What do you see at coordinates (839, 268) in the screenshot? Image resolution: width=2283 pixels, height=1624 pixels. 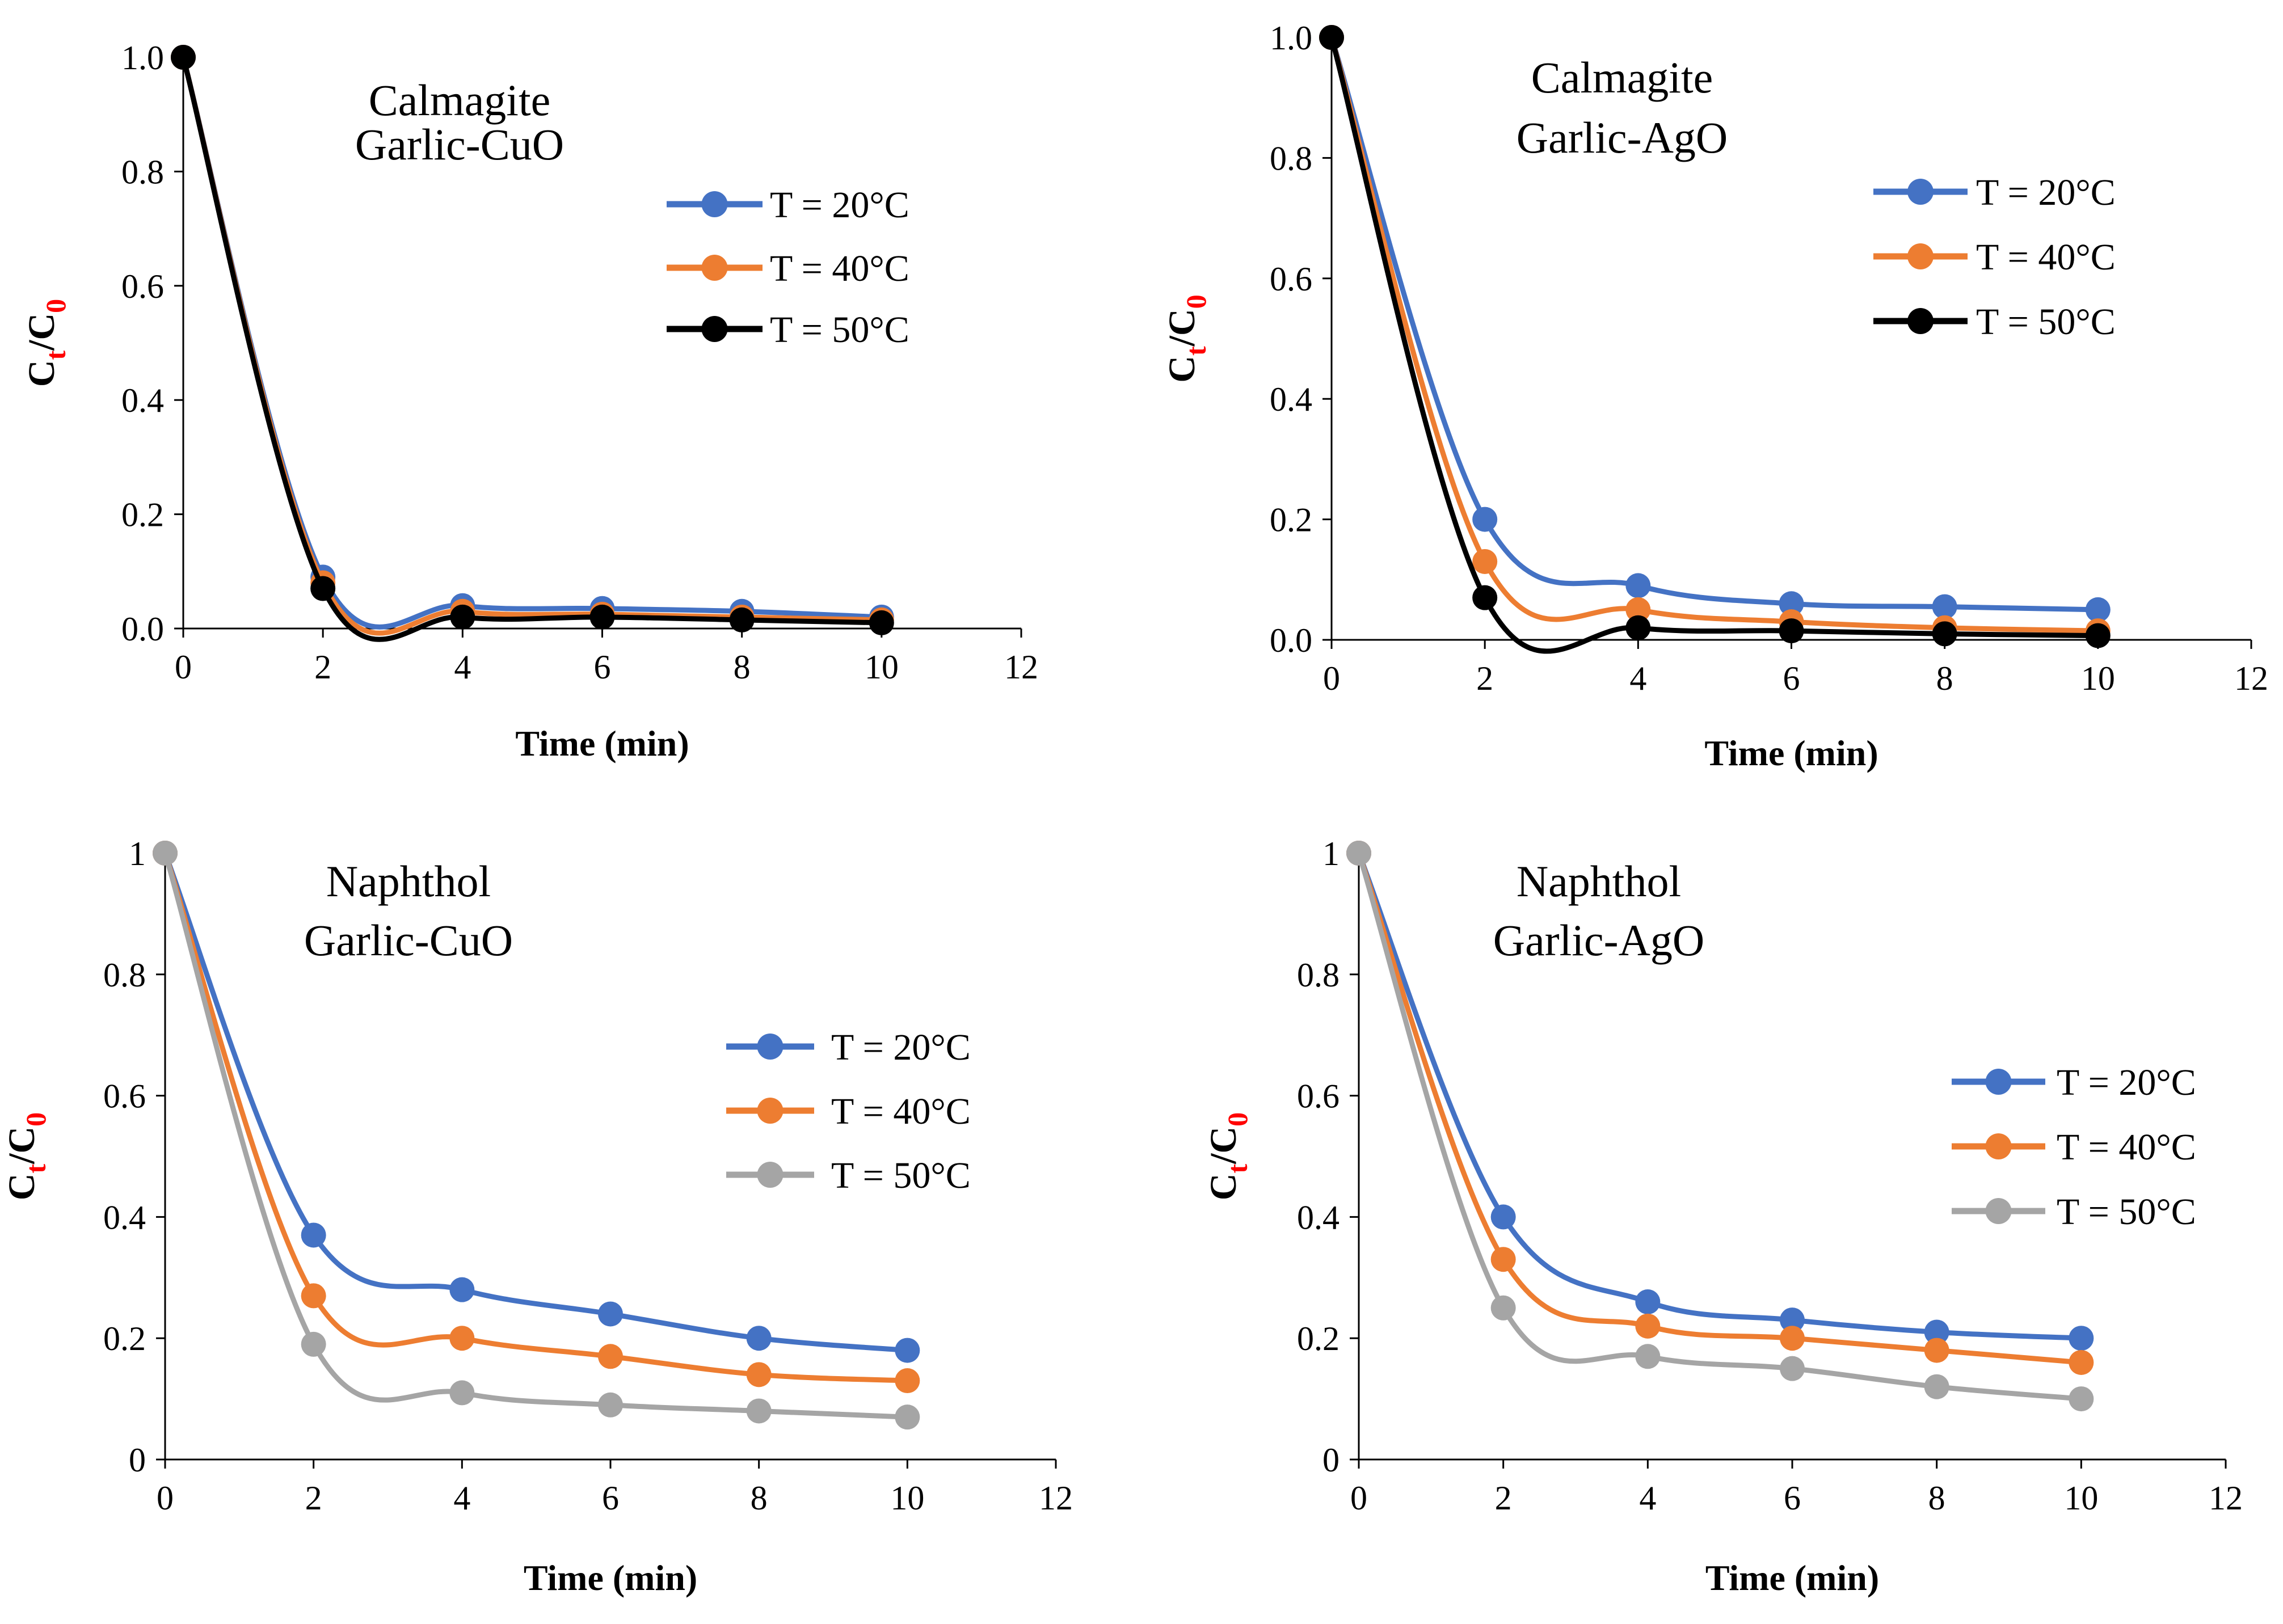 I see `legend-label: T = 40°C` at bounding box center [839, 268].